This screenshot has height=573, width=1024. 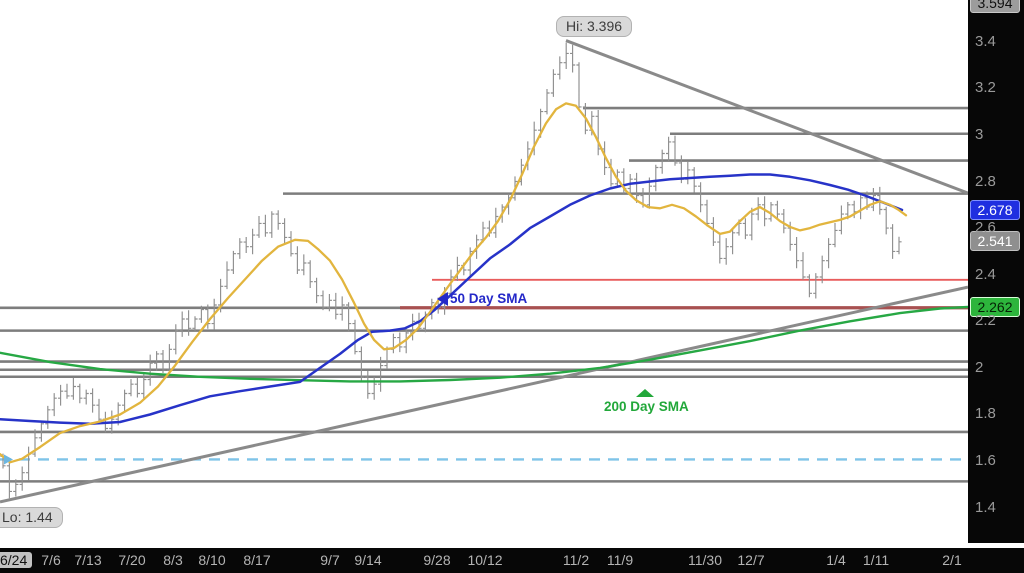 I want to click on y-axis-tick: 1.8, so click(x=985, y=413).